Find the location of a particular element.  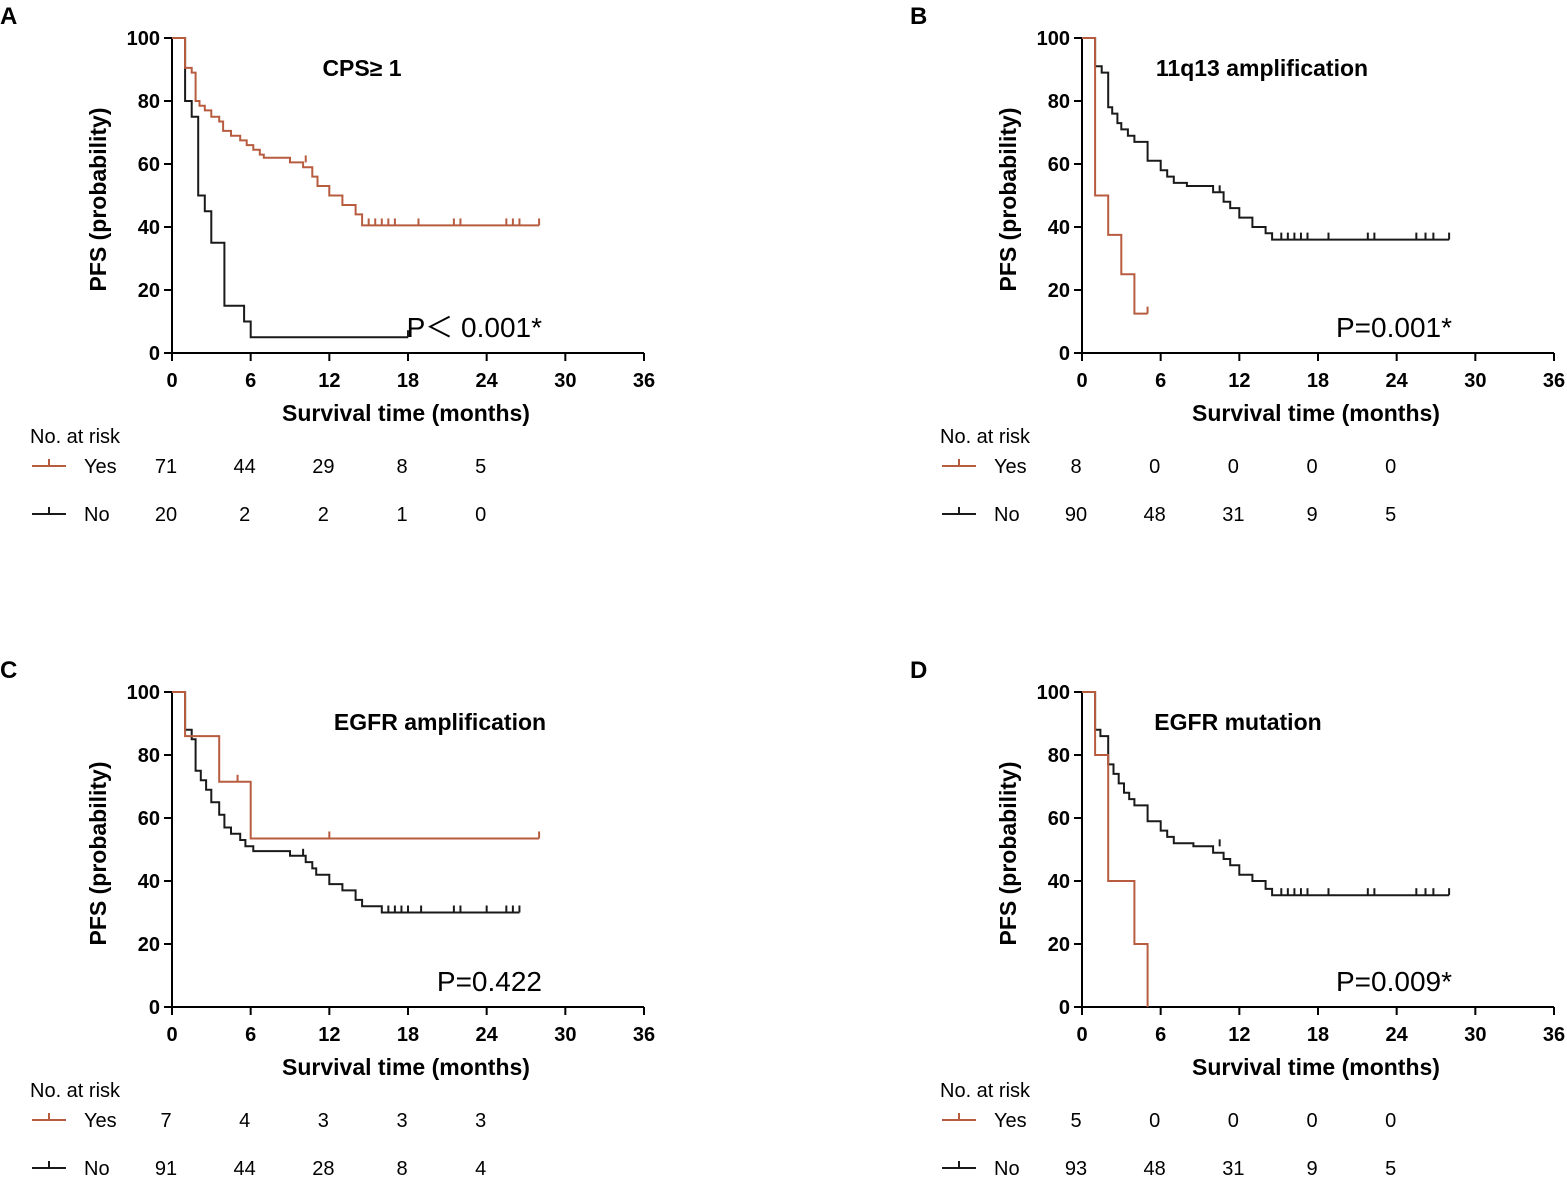

panel-label: C is located at coordinates (8, 670).